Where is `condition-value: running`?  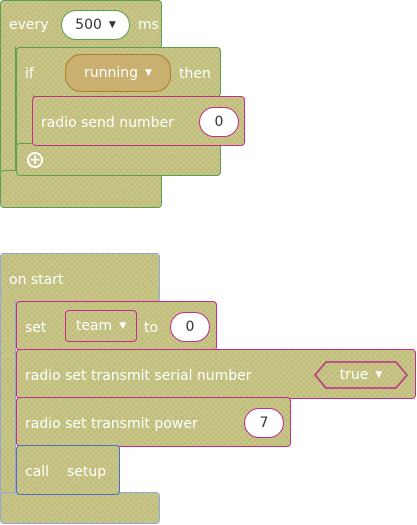
condition-value: running is located at coordinates (111, 73).